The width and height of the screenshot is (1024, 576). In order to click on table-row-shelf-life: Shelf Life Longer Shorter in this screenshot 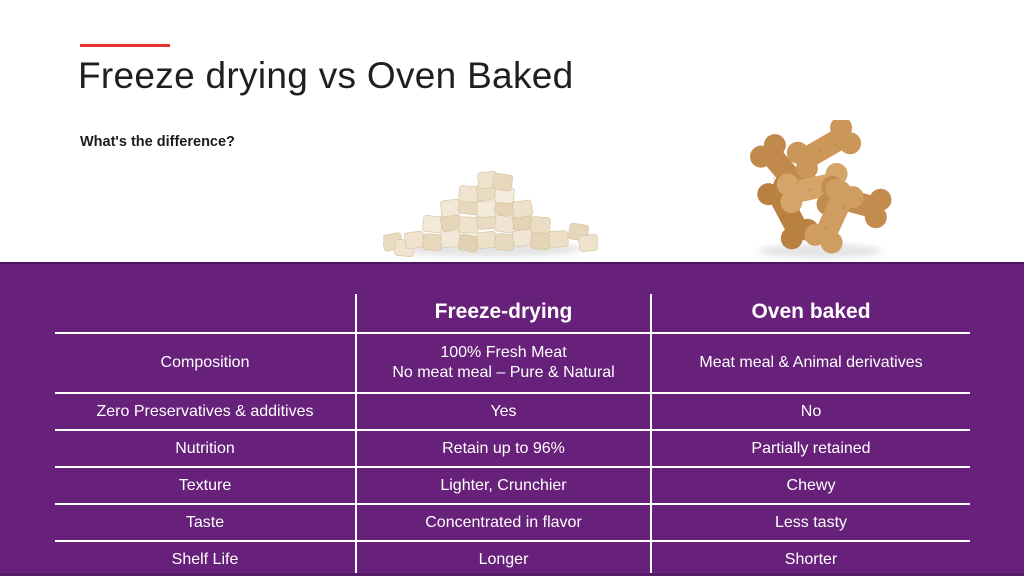, I will do `click(512, 558)`.